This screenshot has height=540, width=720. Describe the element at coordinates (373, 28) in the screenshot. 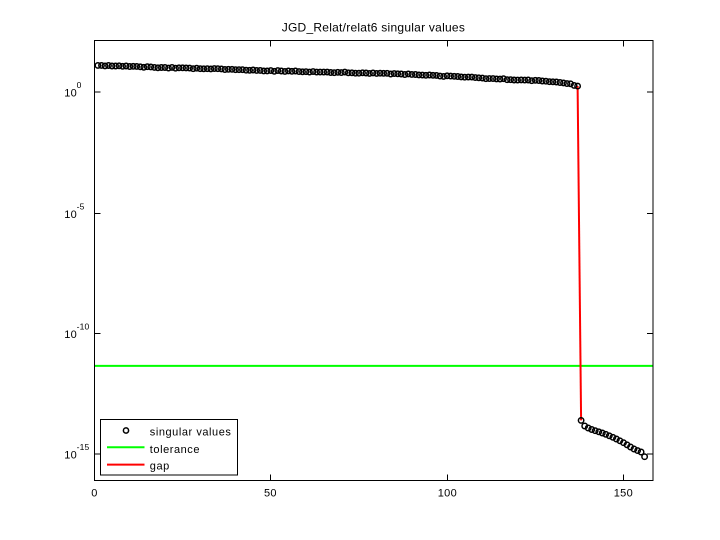

I see `svg-text:JGD_Relat/relat6 singular valu: JGD_Relat/relat6 singular values` at that location.